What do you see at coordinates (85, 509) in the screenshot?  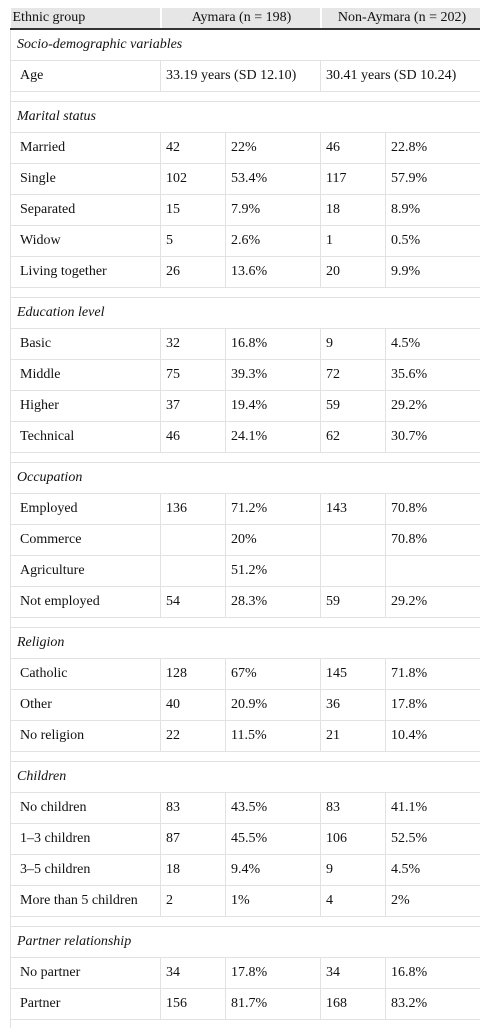 I see `row-label: Employed` at bounding box center [85, 509].